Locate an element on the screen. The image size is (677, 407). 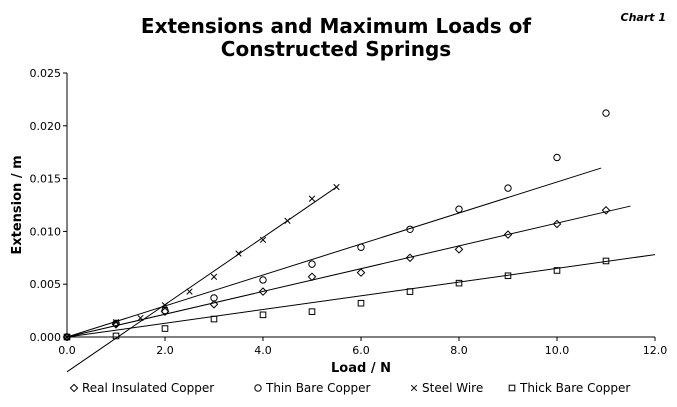
legend-item-steel-wire: Steel Wire is located at coordinates (446, 388).